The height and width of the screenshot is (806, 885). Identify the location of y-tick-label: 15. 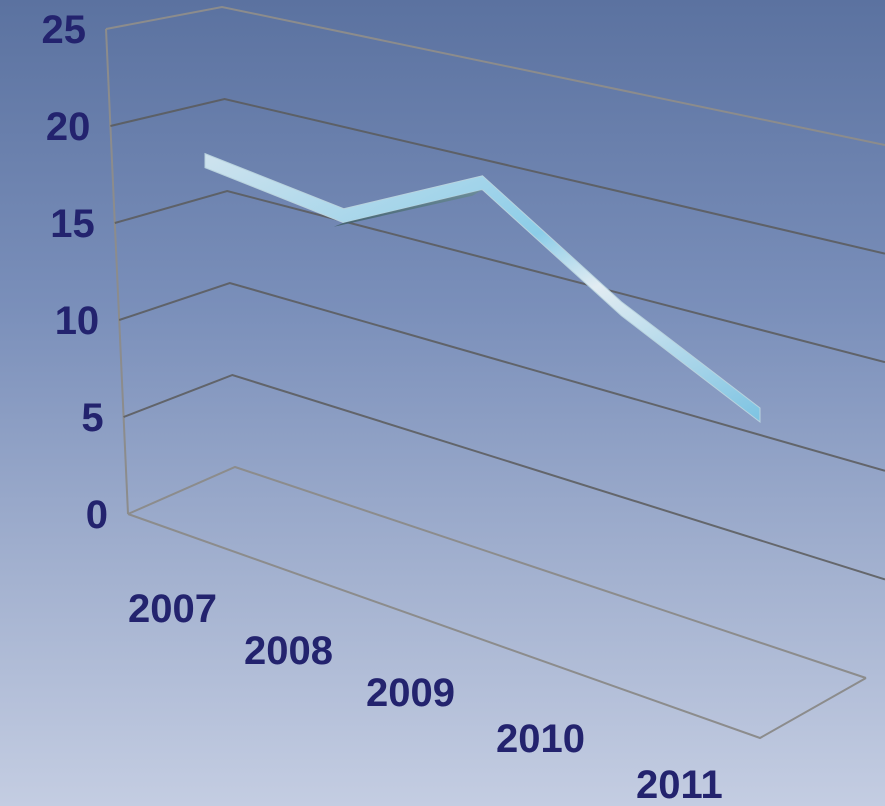
(72, 224).